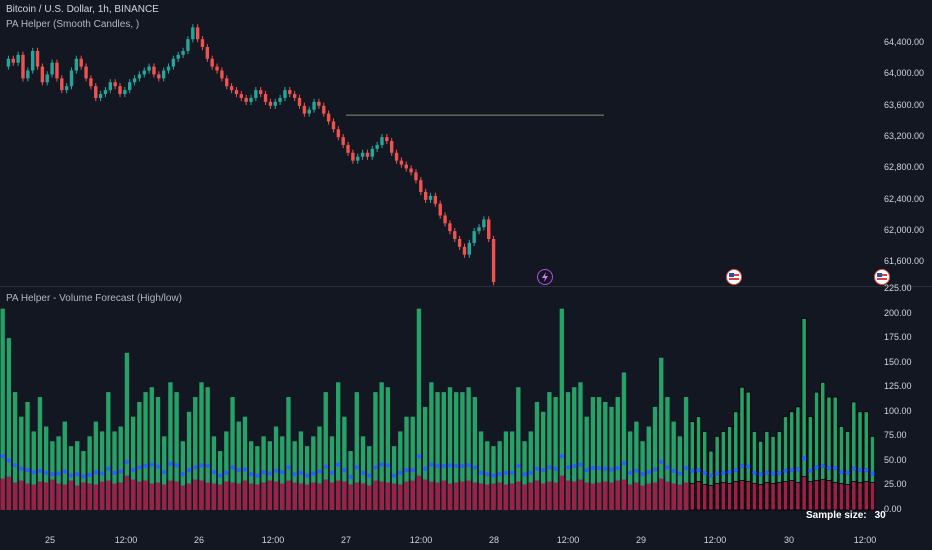 The width and height of the screenshot is (932, 550). Describe the element at coordinates (82, 9) in the screenshot. I see `symbol-title: Bitcoin / U.S. Dollar, 1h, BINANCE` at that location.